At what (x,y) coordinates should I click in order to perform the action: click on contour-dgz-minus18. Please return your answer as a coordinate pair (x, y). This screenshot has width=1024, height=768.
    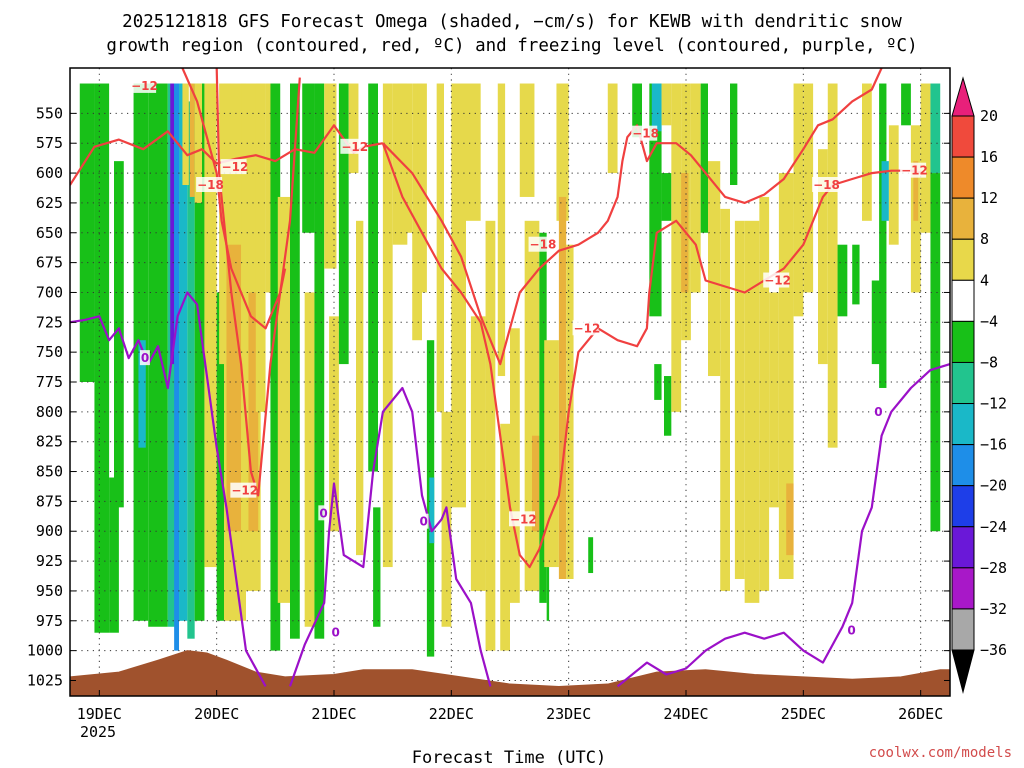
    Looking at the image, I should click on (234, 199).